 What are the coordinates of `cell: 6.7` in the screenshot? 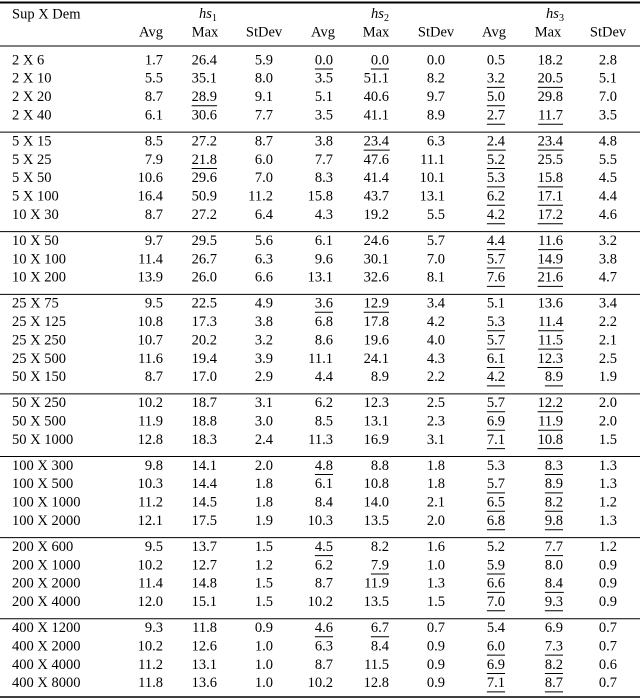 It's located at (380, 628).